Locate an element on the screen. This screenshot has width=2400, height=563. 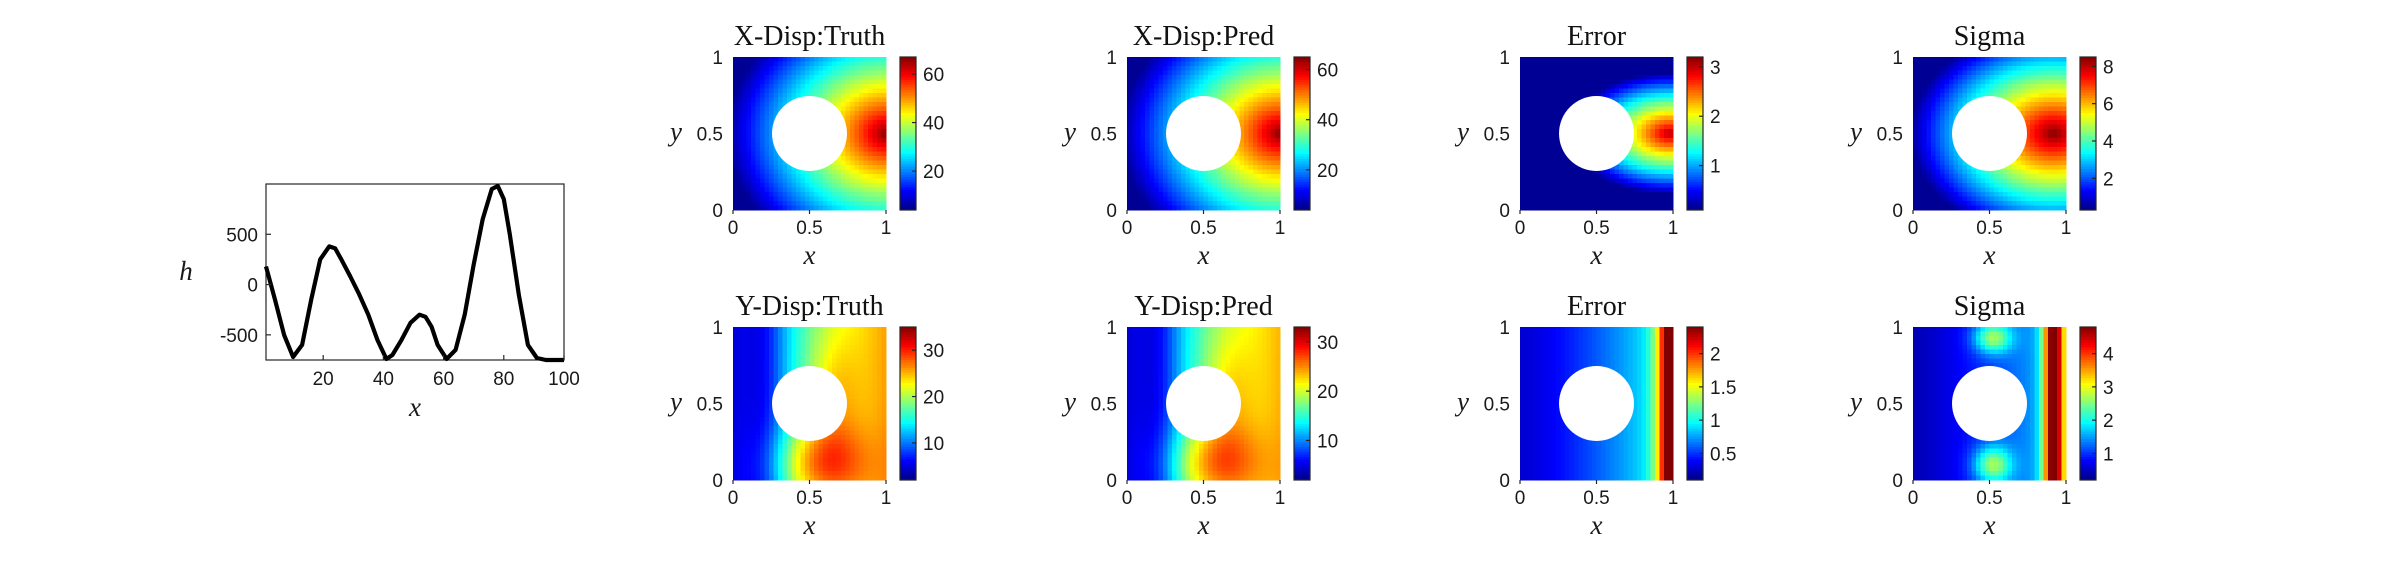
hole is located at coordinates (1989, 133).